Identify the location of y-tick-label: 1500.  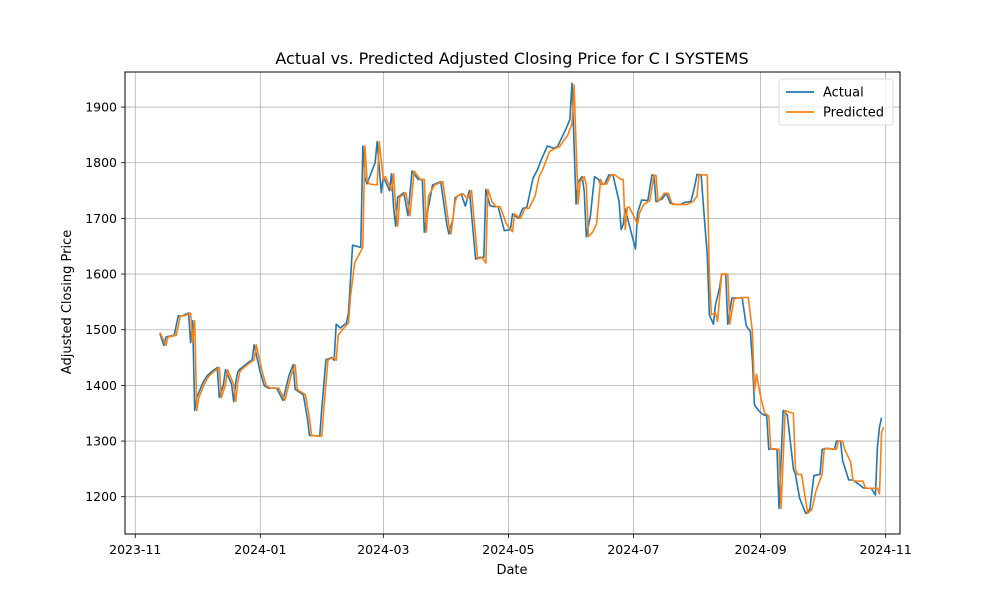
(101, 329).